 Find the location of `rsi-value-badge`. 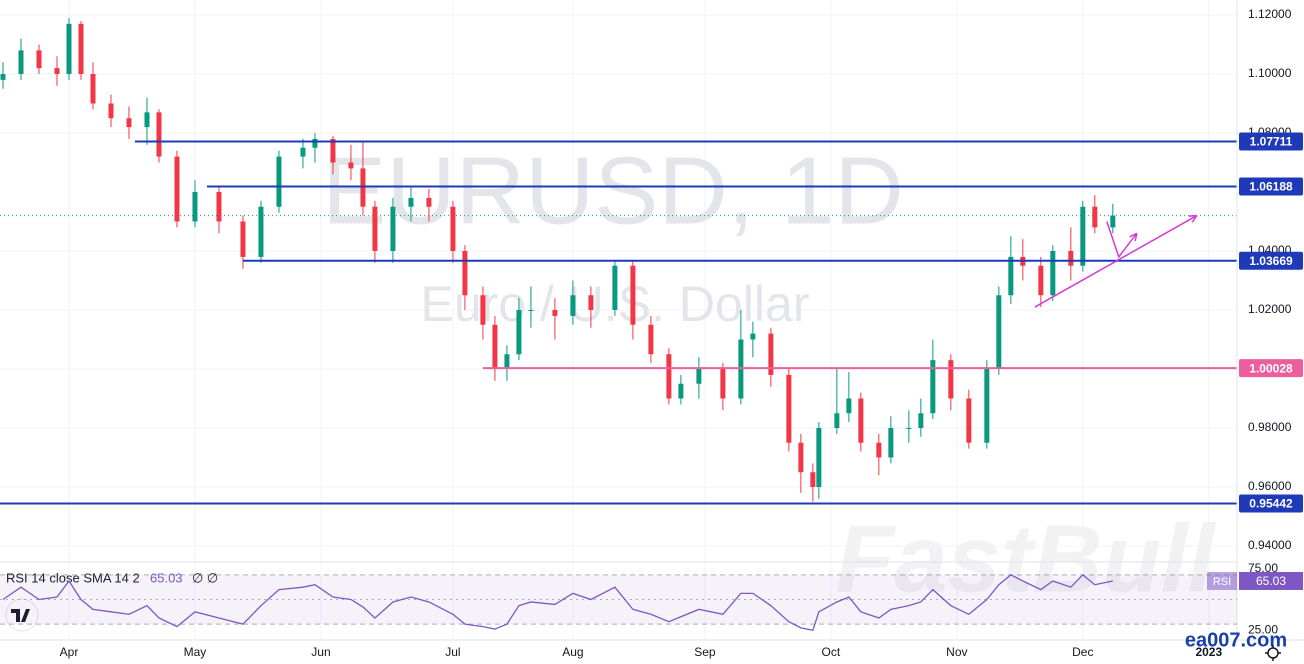

rsi-value-badge is located at coordinates (1271, 580).